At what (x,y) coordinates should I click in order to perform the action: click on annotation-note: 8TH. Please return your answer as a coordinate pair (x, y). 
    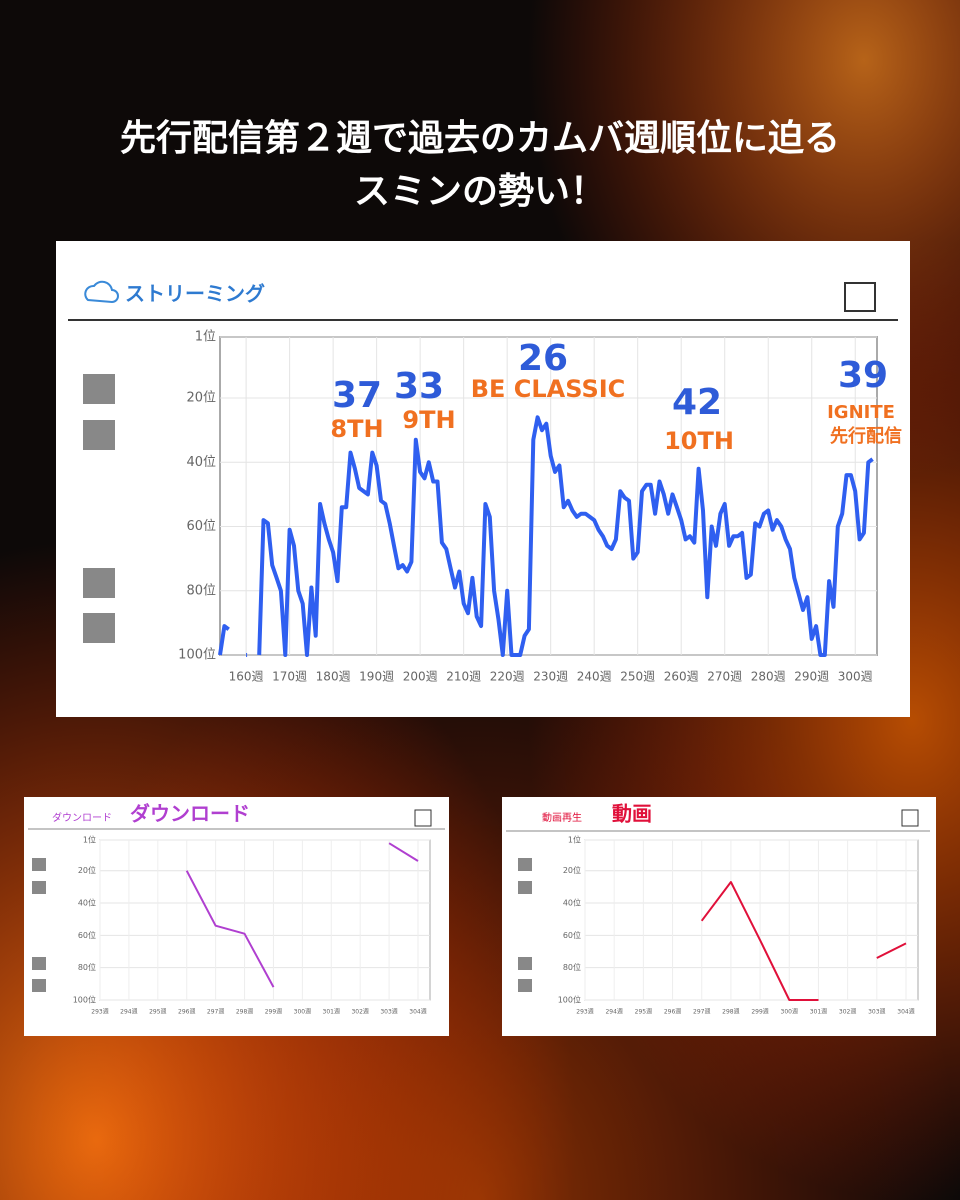
    Looking at the image, I should click on (356, 429).